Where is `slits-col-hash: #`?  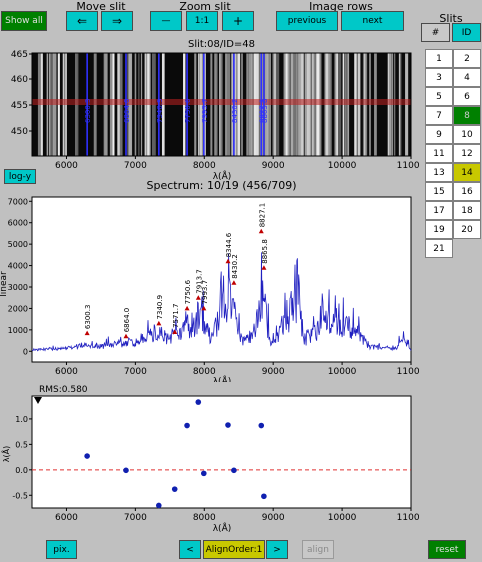
slits-col-hash: # is located at coordinates (435, 32).